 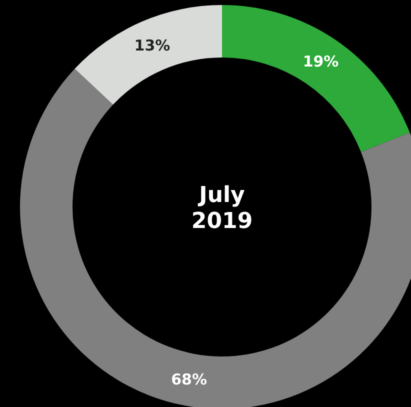 What do you see at coordinates (320, 61) in the screenshot?
I see `data-label: 19%` at bounding box center [320, 61].